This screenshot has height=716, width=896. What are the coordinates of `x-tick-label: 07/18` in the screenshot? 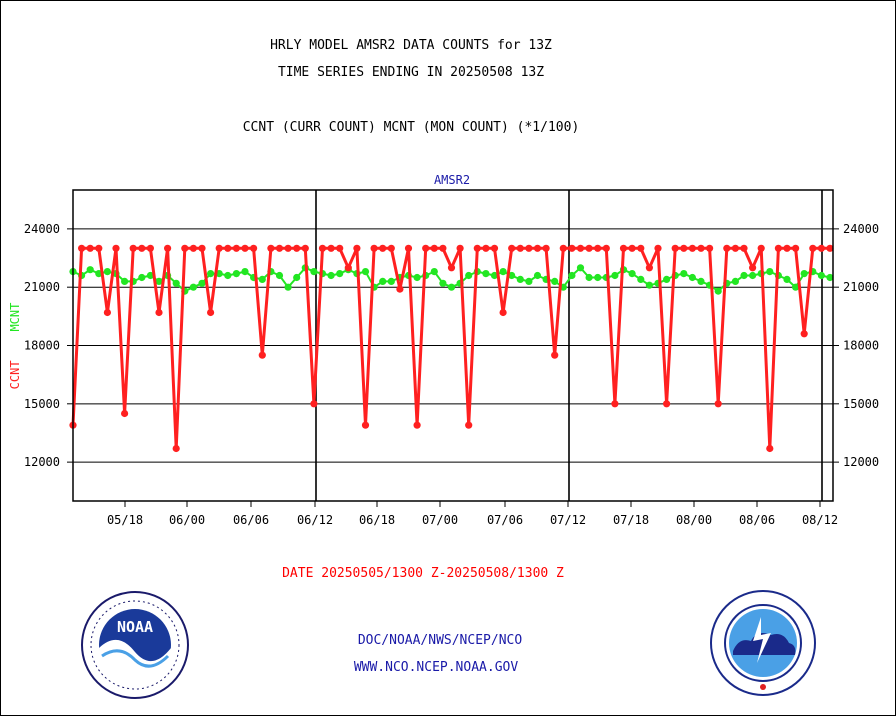 It's located at (631, 520).